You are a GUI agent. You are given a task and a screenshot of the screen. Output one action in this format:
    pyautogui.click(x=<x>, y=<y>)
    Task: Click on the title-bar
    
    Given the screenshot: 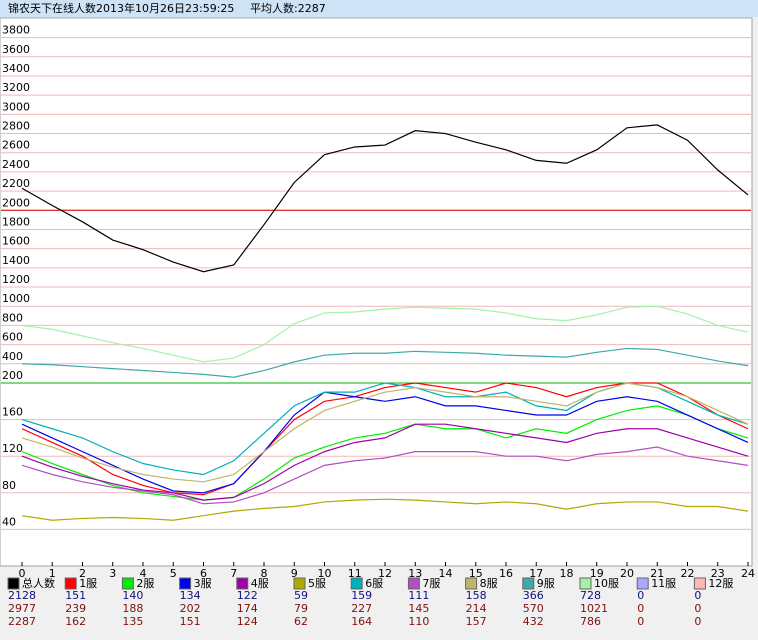 What is the action you would take?
    pyautogui.click(x=379, y=8)
    